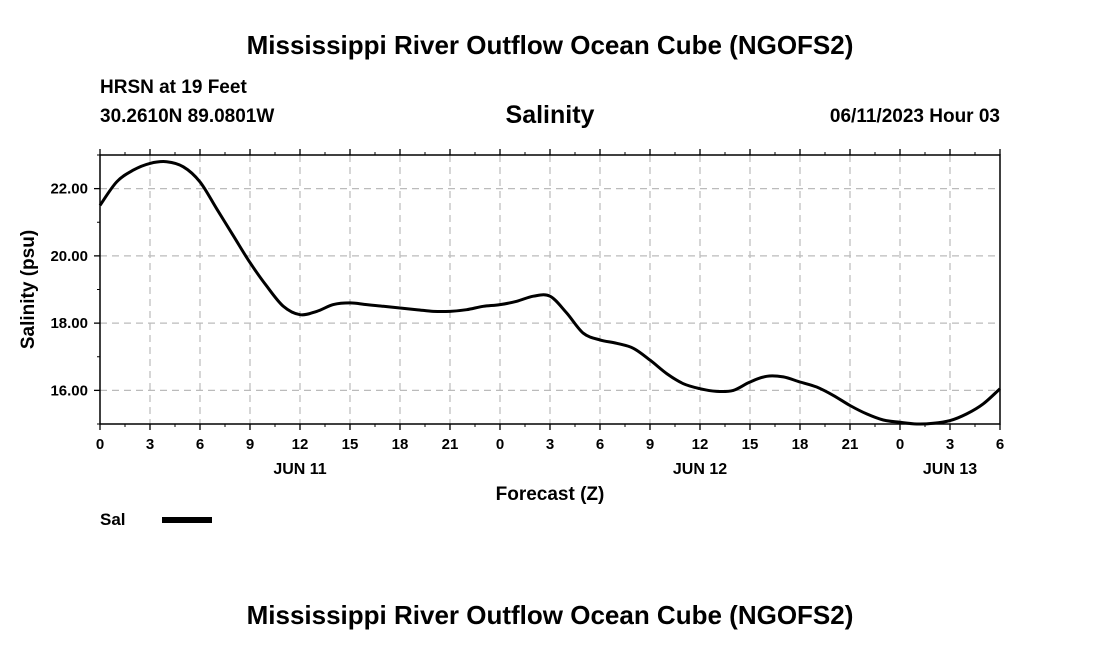  I want to click on legend-swatch, so click(187, 520).